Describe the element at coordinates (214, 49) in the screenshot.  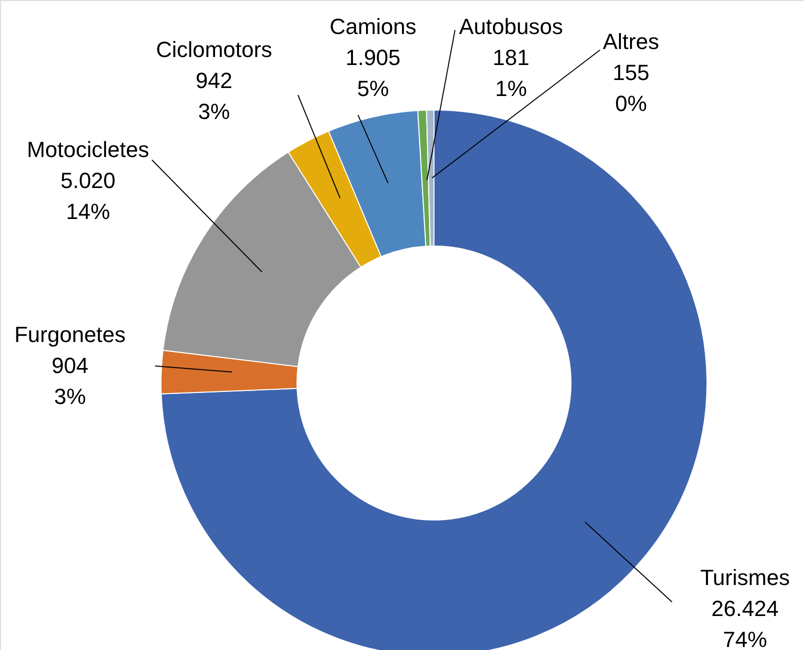
I see `slice-label: Ciclomotors` at that location.